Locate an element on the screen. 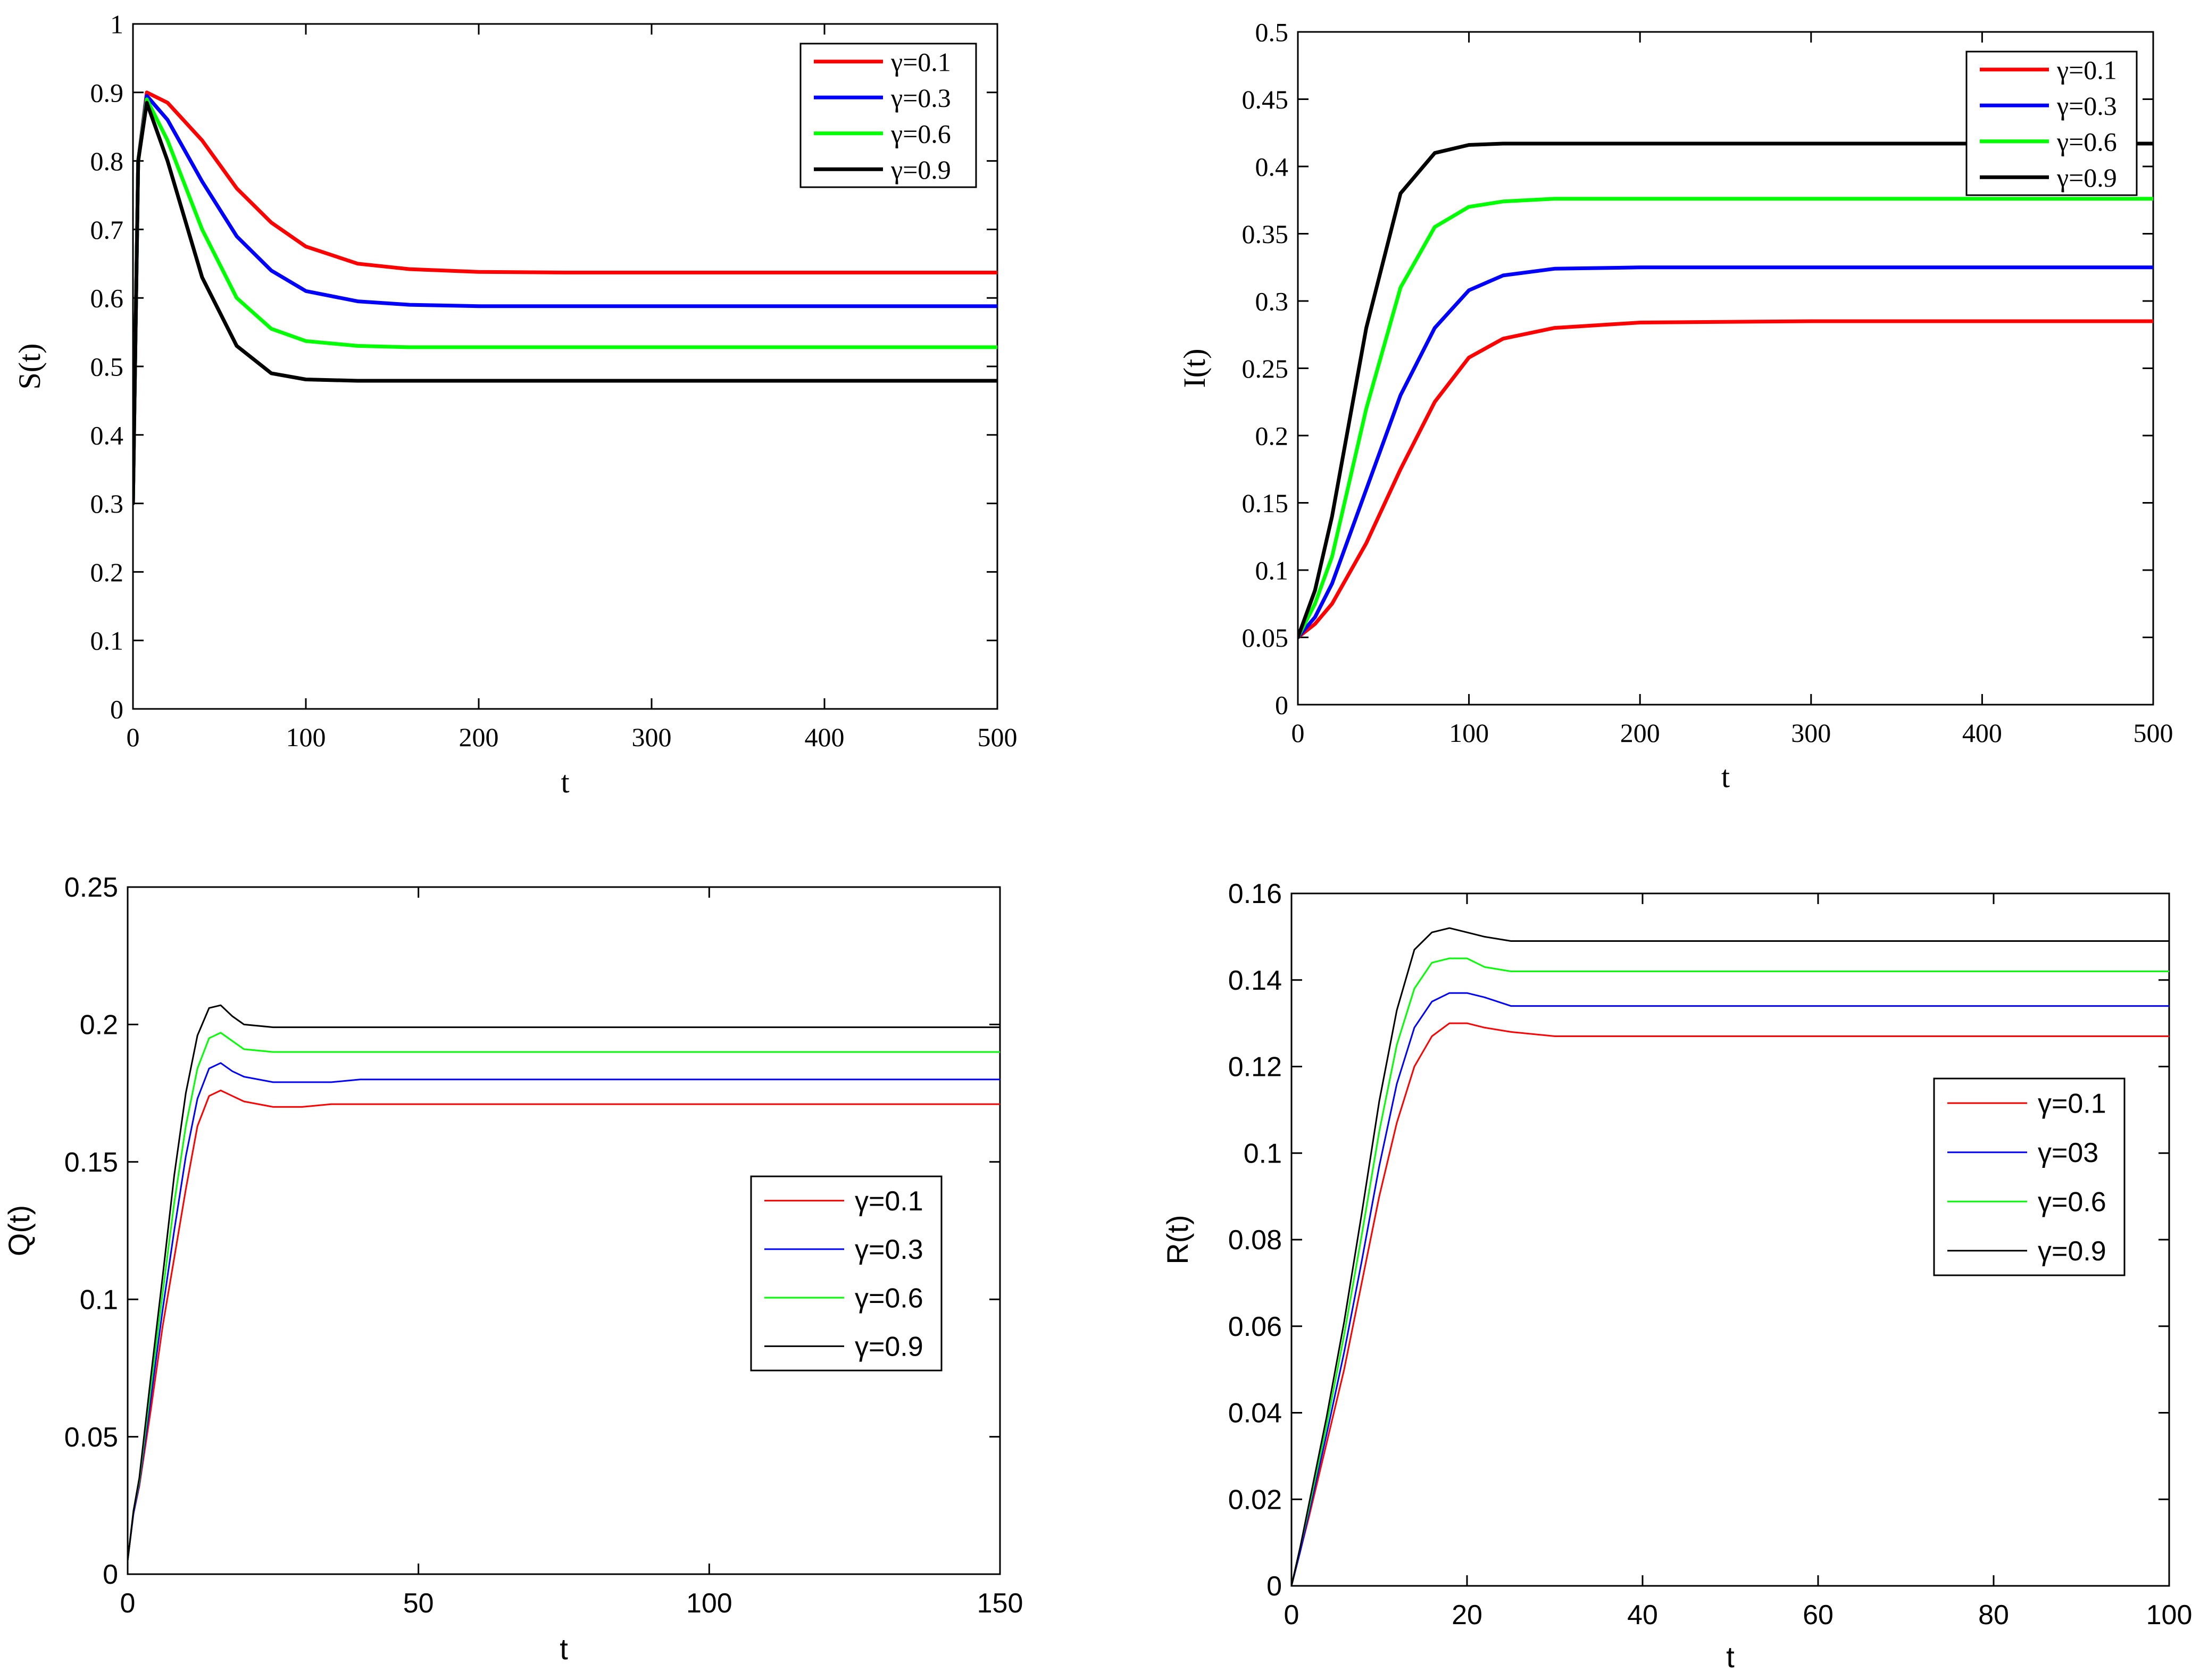 This screenshot has height=1680, width=2200. y-axis-label: I(t) is located at coordinates (1194, 368).